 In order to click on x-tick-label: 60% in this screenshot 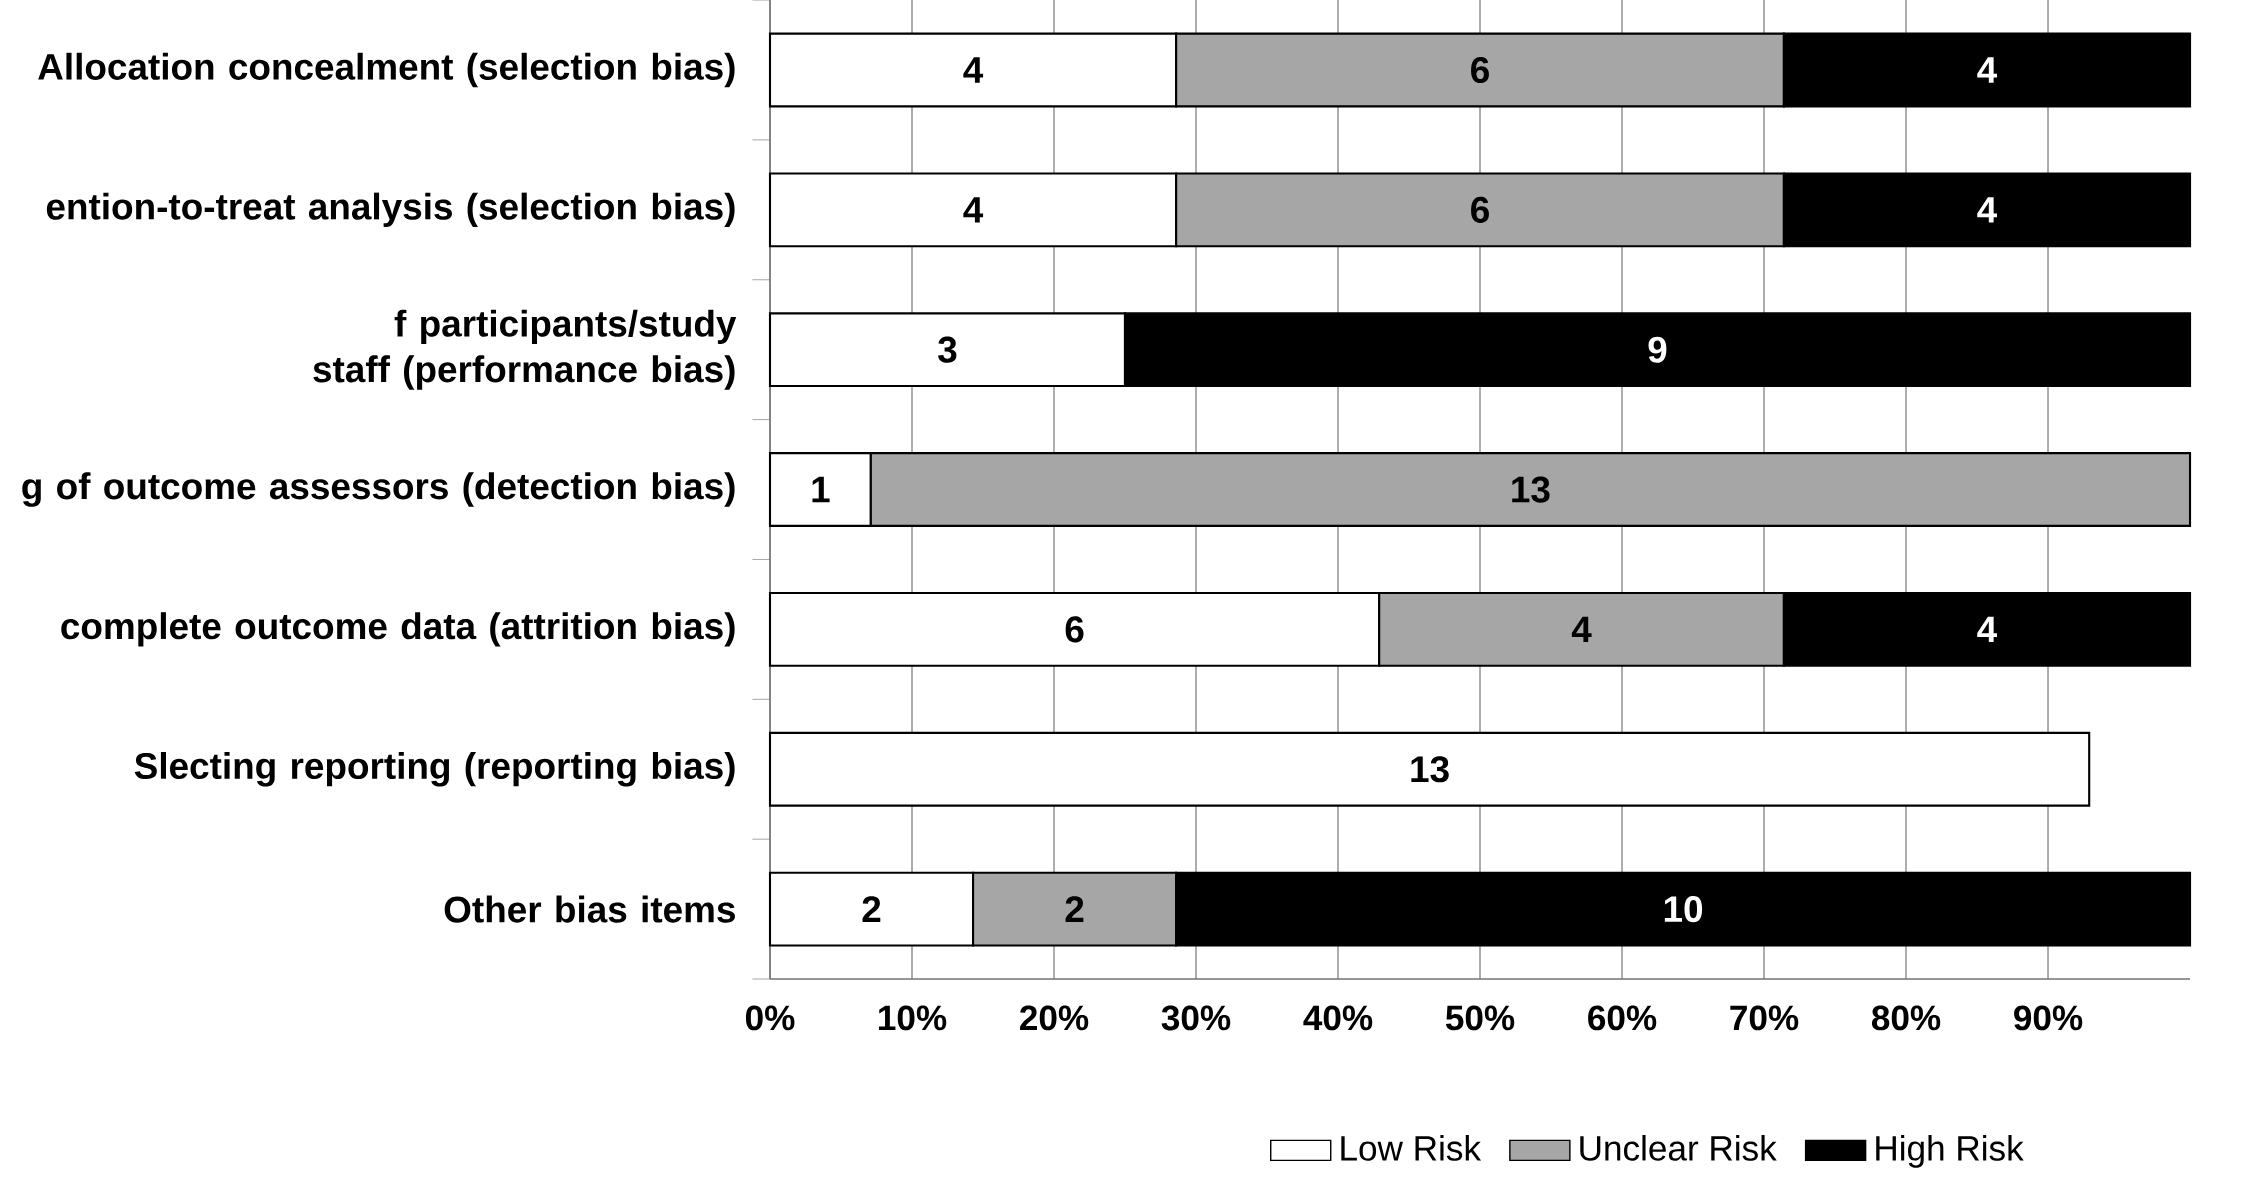, I will do `click(1622, 1018)`.